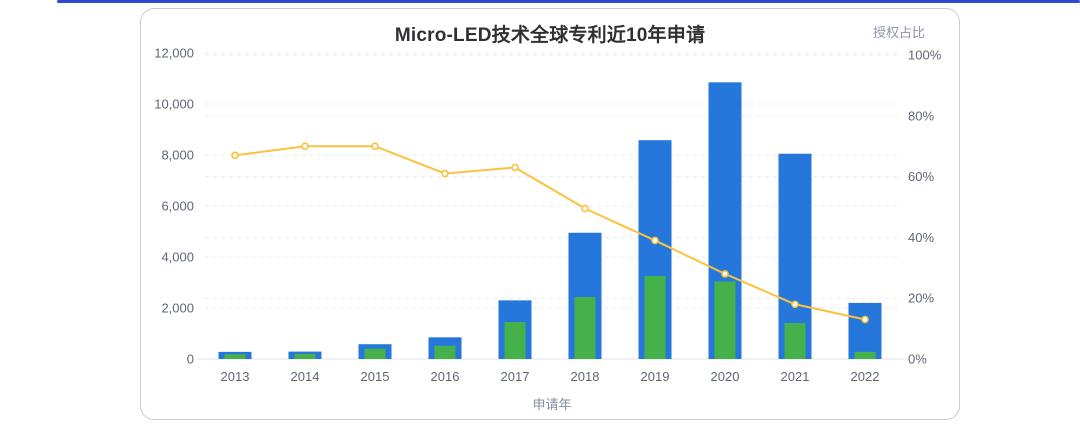 Image resolution: width=1080 pixels, height=435 pixels. I want to click on y-right-tick-label: 100%, so click(925, 55).